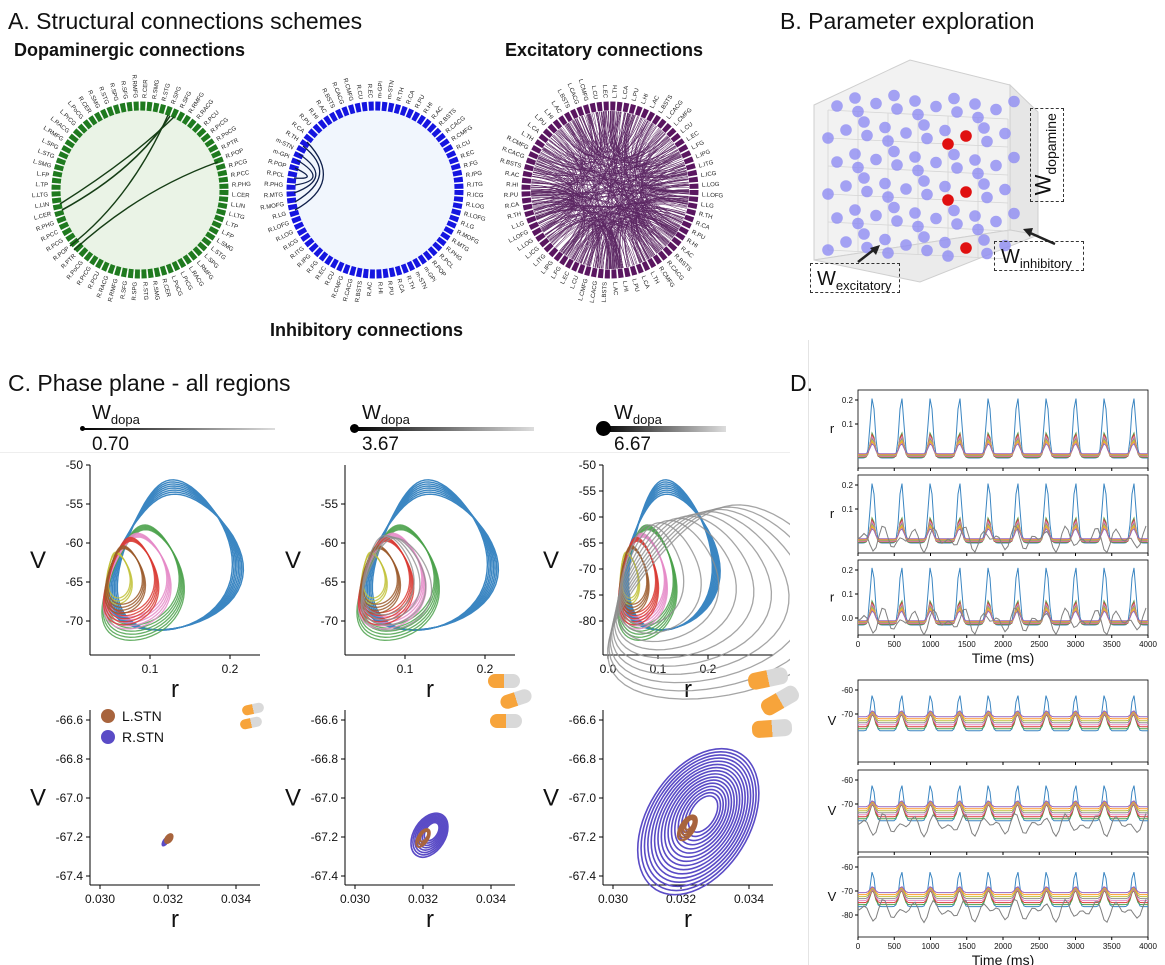 The width and height of the screenshot is (1165, 965). I want to click on region-label: R.PHG, so click(242, 185).